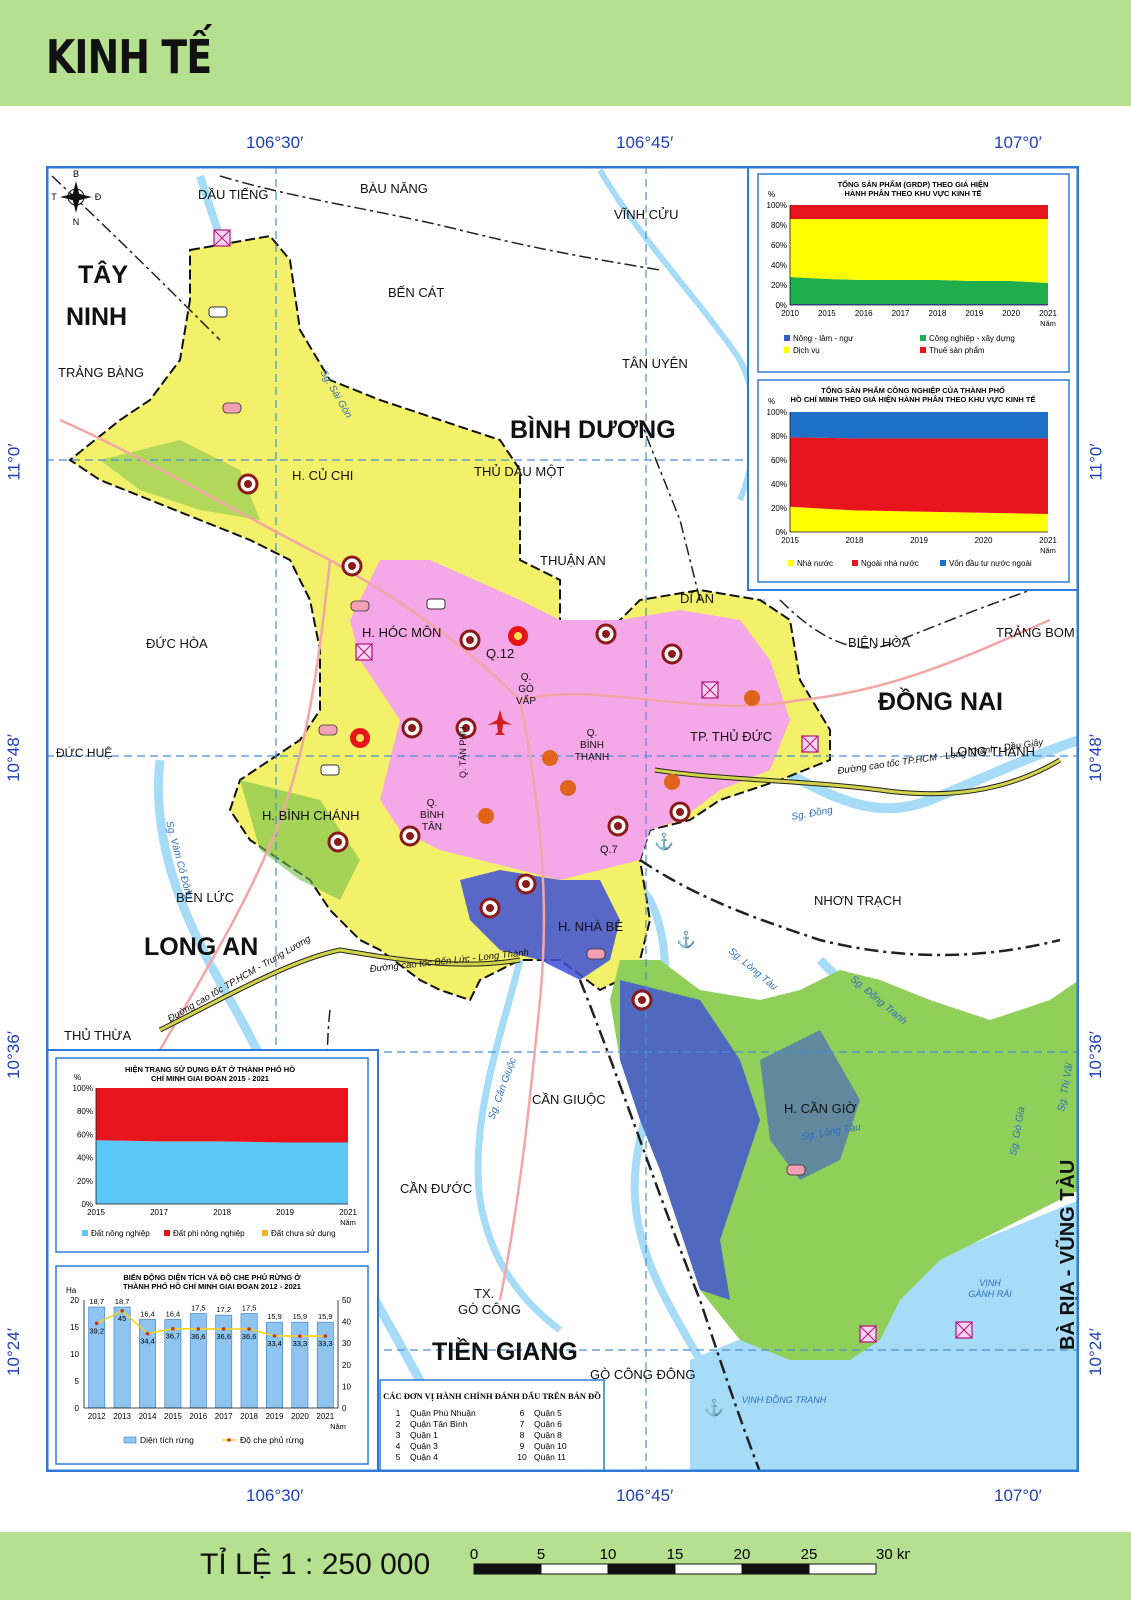  I want to click on district-key-name: Quận 11, so click(550, 1457).